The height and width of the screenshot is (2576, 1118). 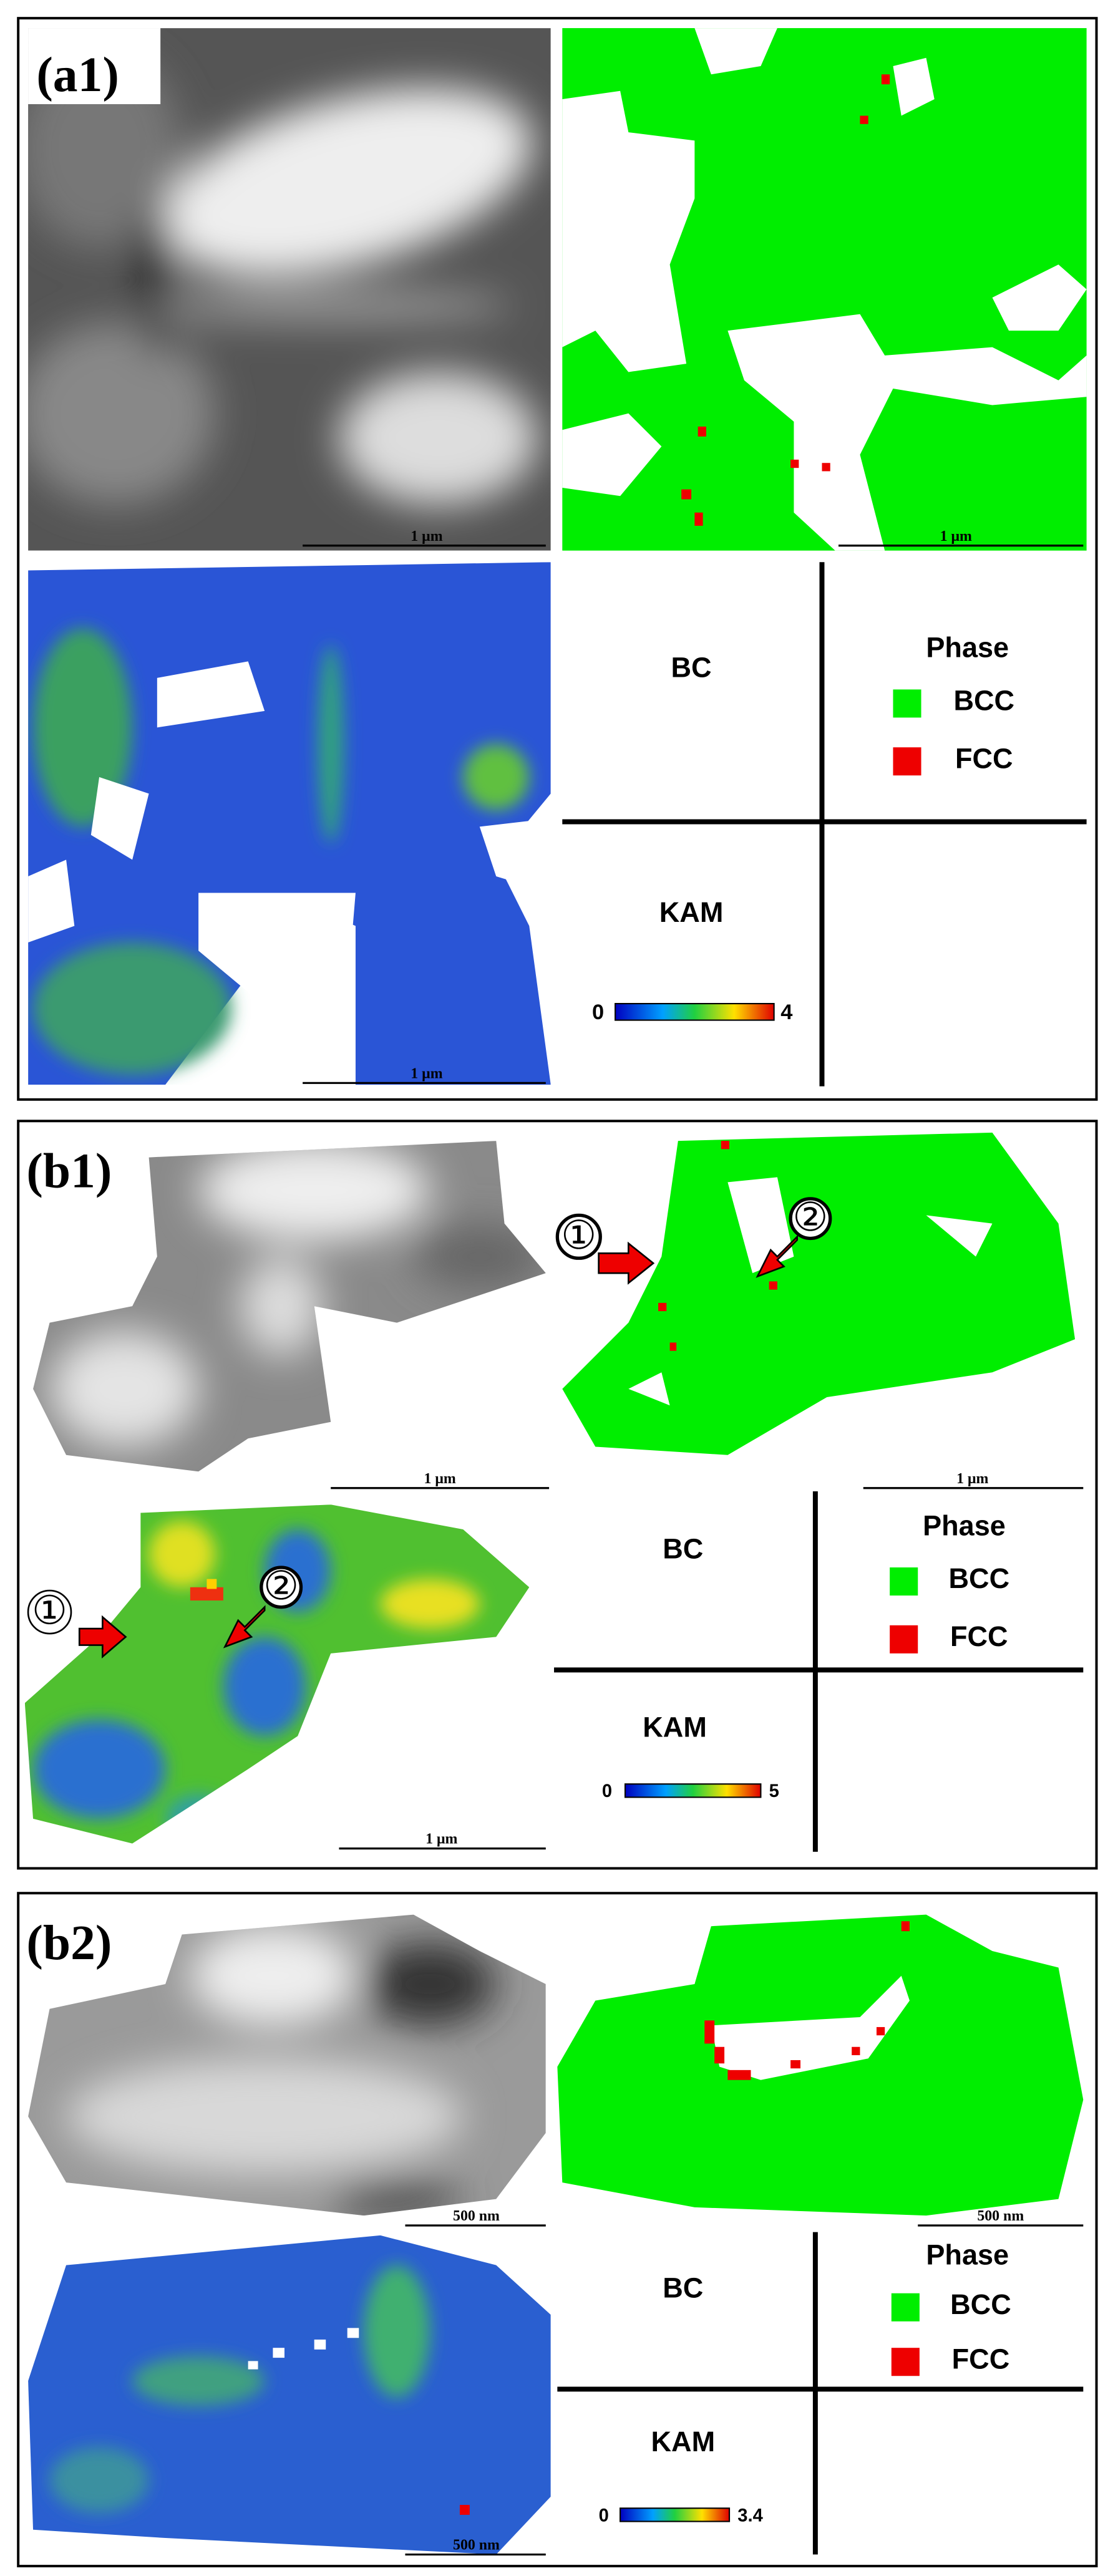 What do you see at coordinates (683, 1548) in the screenshot?
I see `legend-bc: BC` at bounding box center [683, 1548].